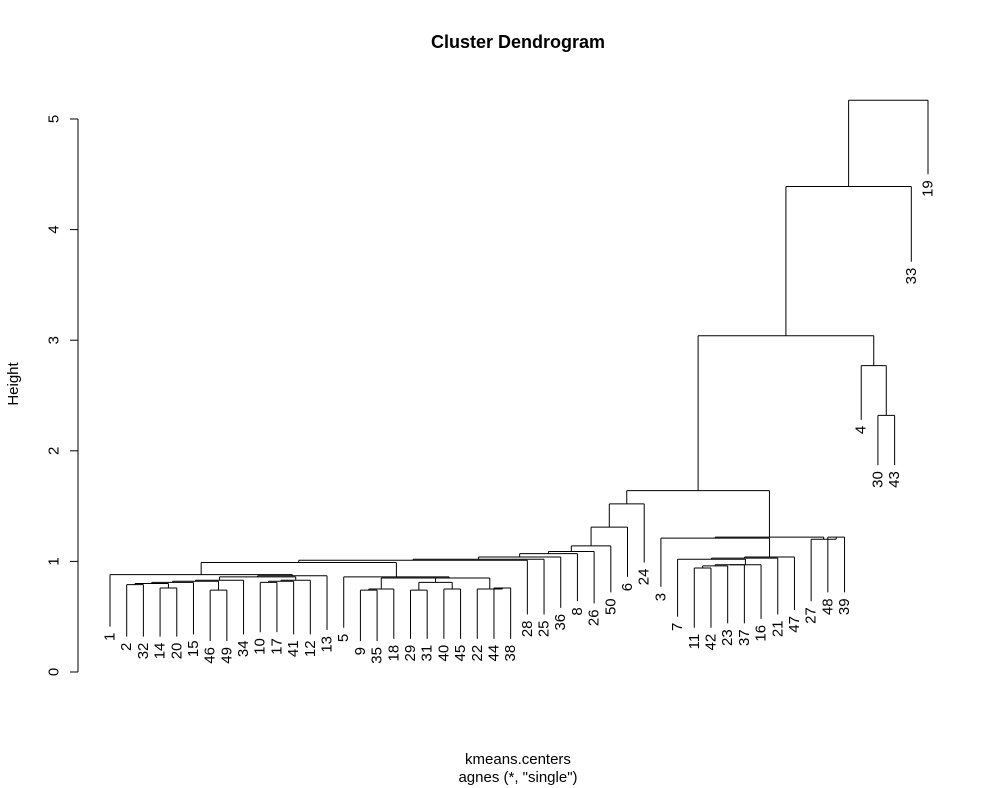  Describe the element at coordinates (627, 587) in the screenshot. I see `leaf-label: 6` at that location.